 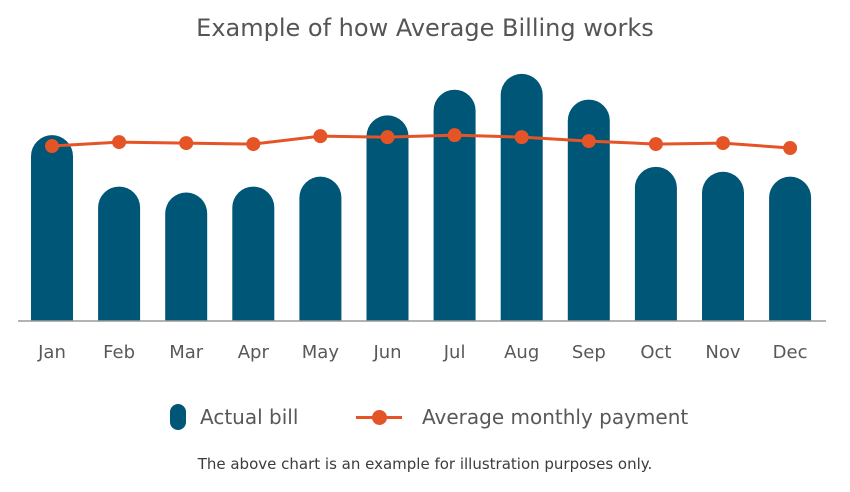 I want to click on x-tick-sep: Sep, so click(x=589, y=352).